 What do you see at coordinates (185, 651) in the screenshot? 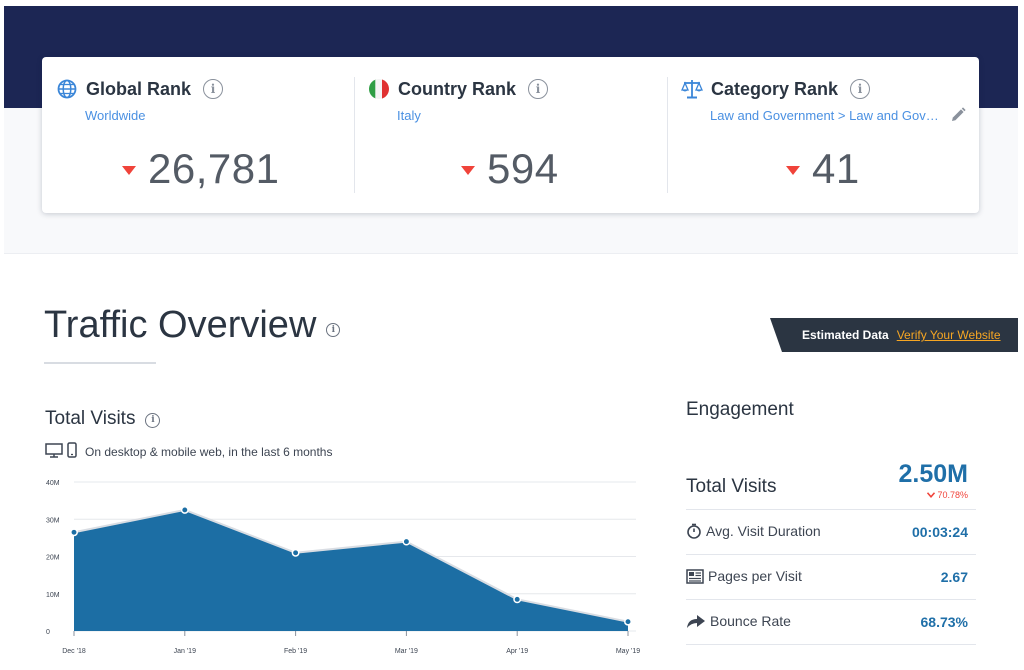
I see `x-tick-label: Jan '19` at bounding box center [185, 651].